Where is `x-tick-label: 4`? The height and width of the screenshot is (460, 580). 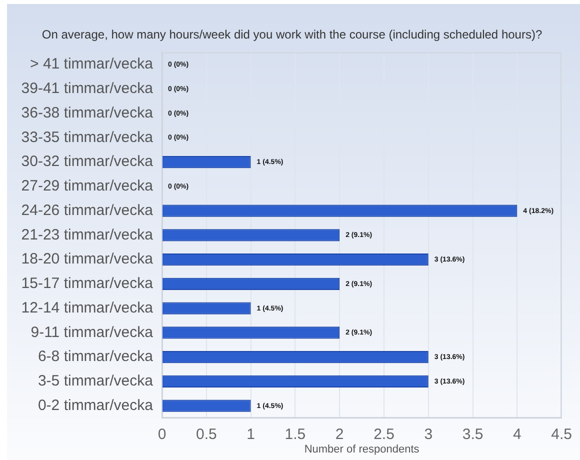
x-tick-label: 4 is located at coordinates (517, 435).